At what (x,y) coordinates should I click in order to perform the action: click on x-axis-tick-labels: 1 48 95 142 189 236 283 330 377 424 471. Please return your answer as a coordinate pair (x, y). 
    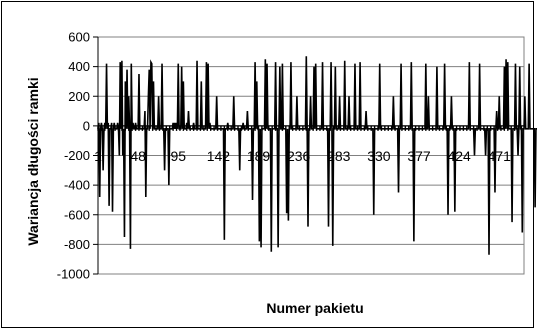
    Looking at the image, I should click on (302, 156).